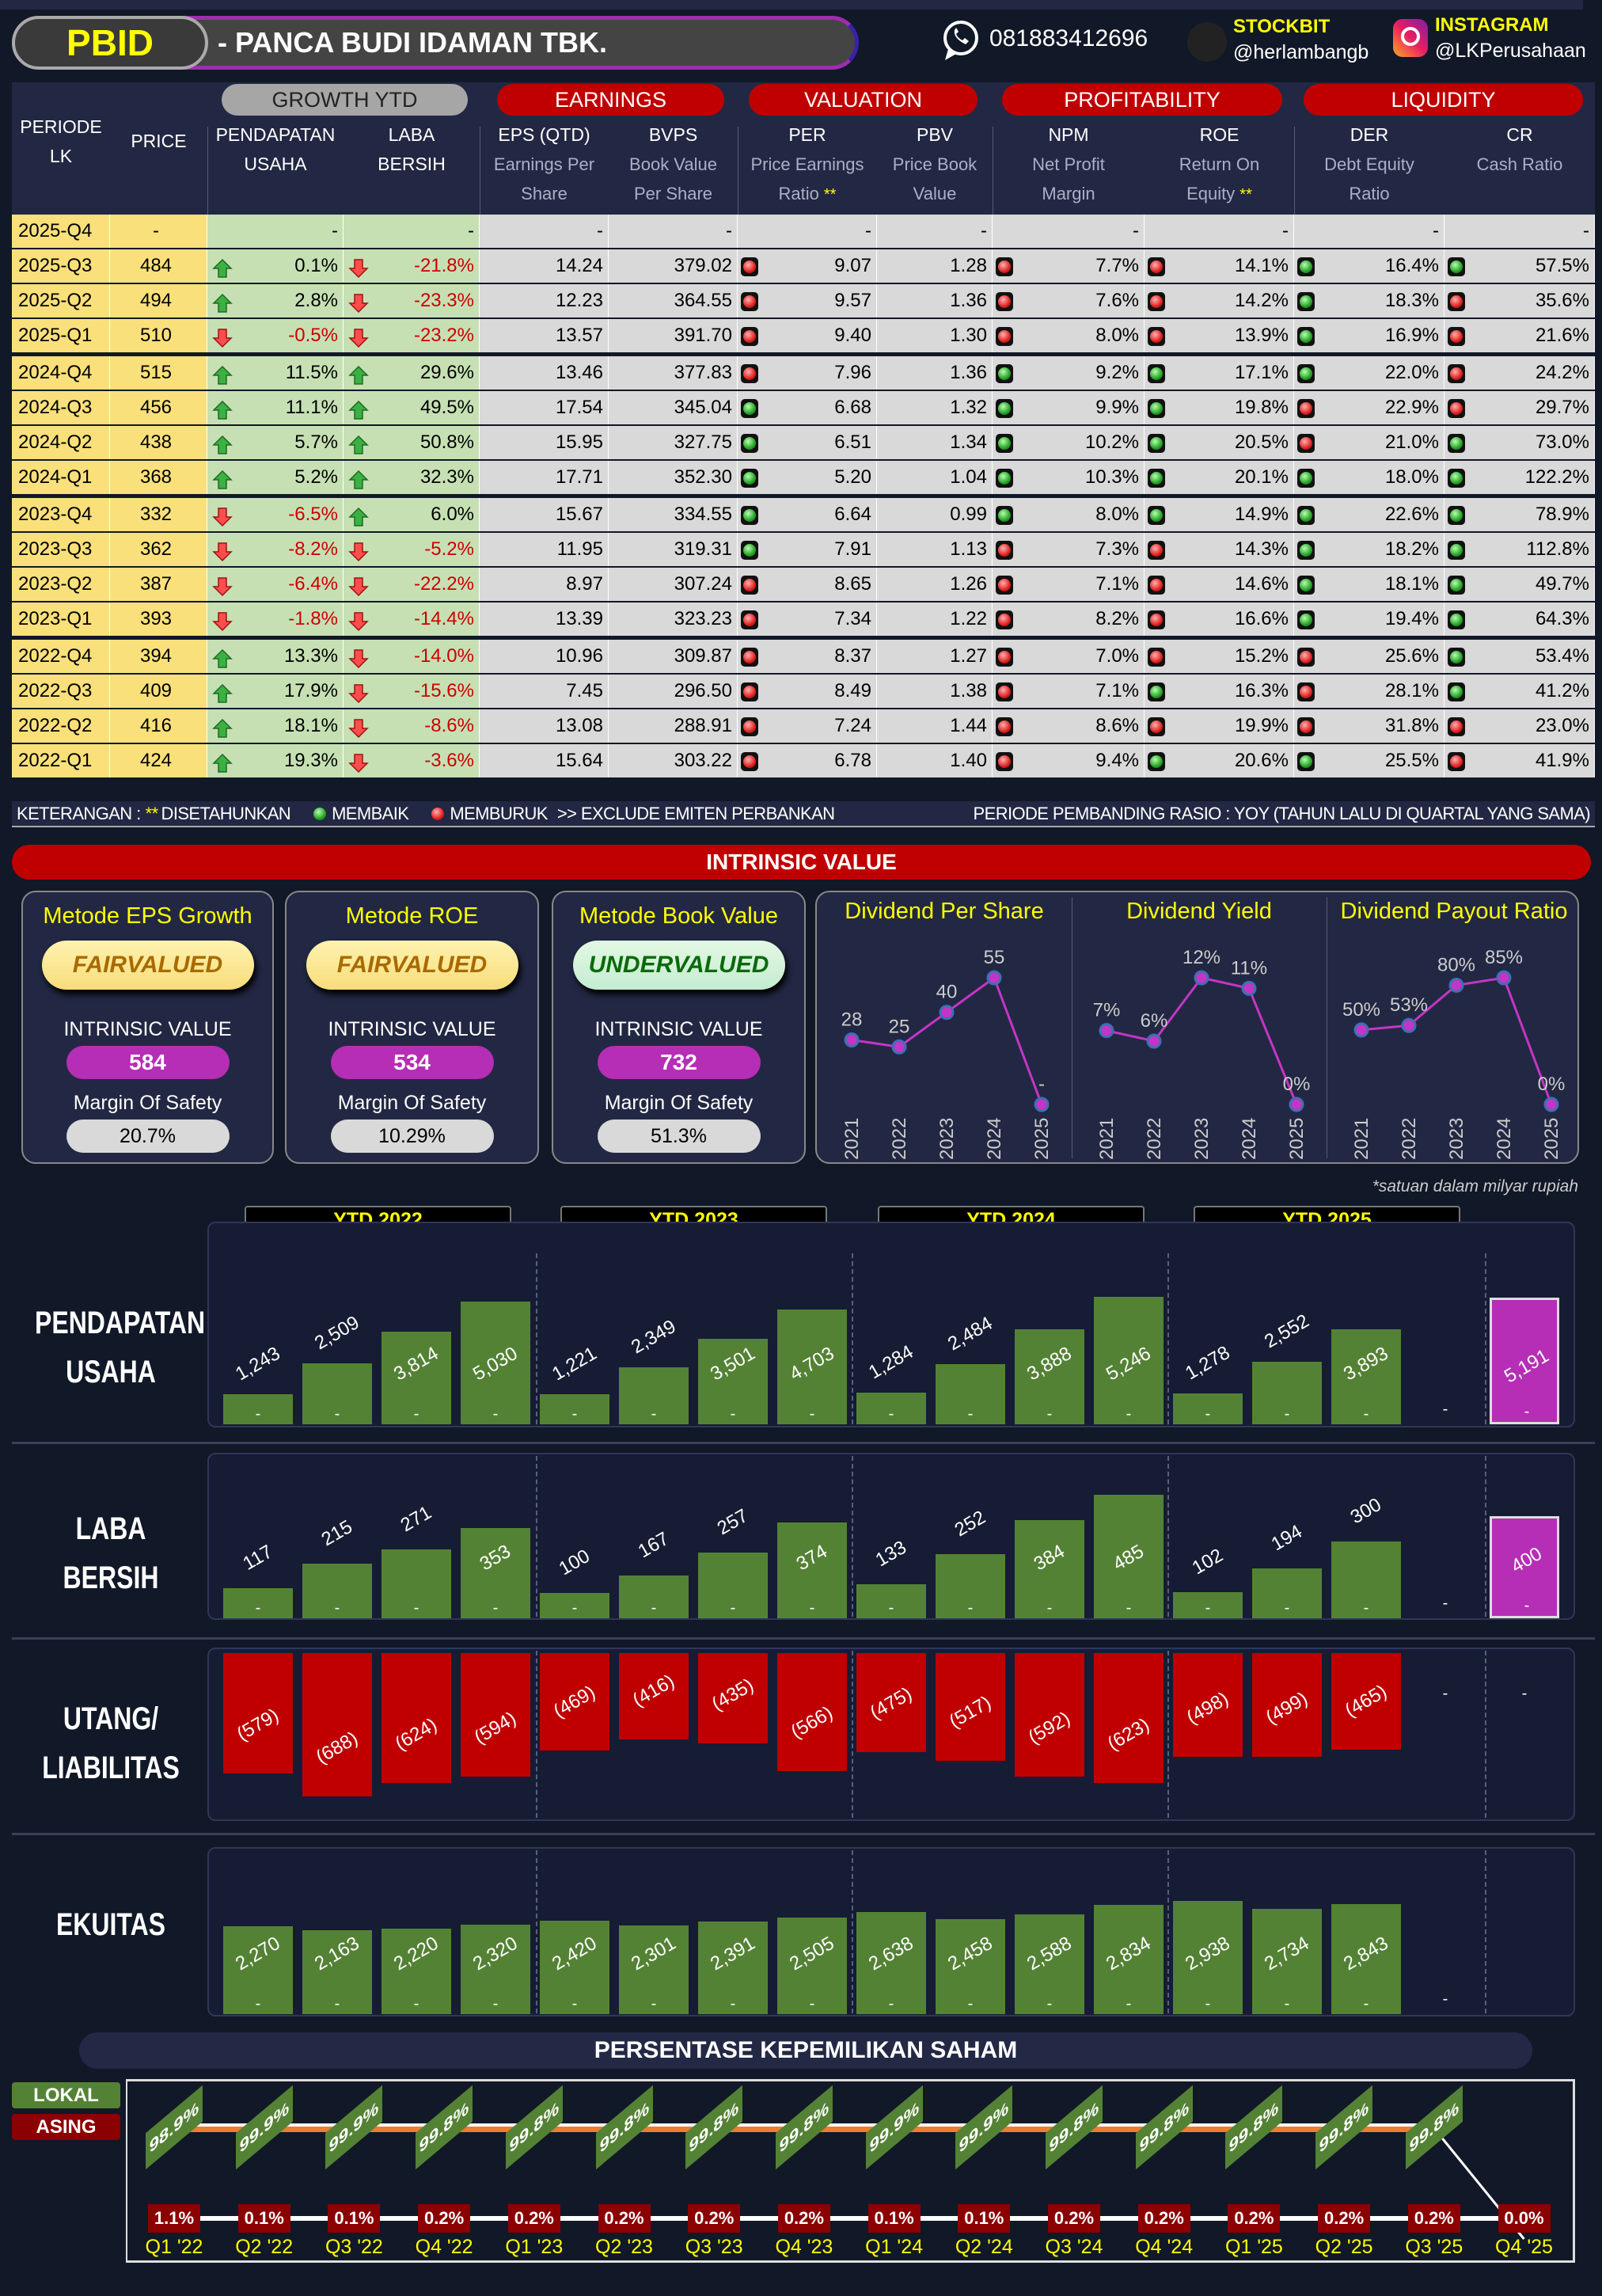 The height and width of the screenshot is (2296, 1602). I want to click on bar-value-label: 2,163, so click(336, 1953).